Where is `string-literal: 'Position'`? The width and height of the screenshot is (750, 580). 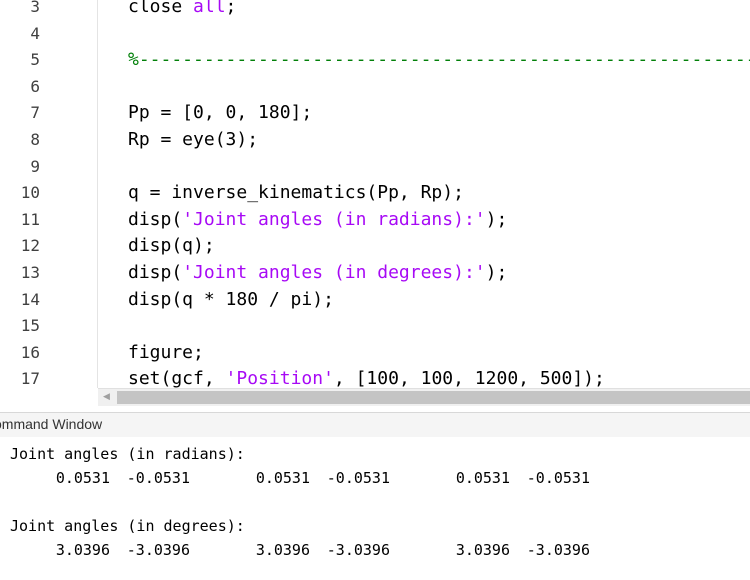 string-literal: 'Position' is located at coordinates (279, 378).